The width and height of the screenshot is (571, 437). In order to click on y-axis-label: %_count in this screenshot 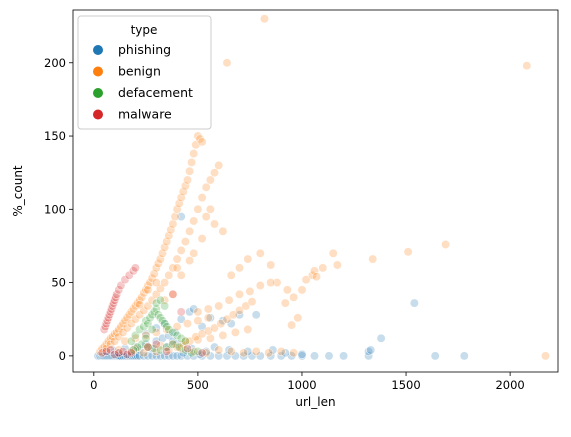, I will do `click(18, 191)`.